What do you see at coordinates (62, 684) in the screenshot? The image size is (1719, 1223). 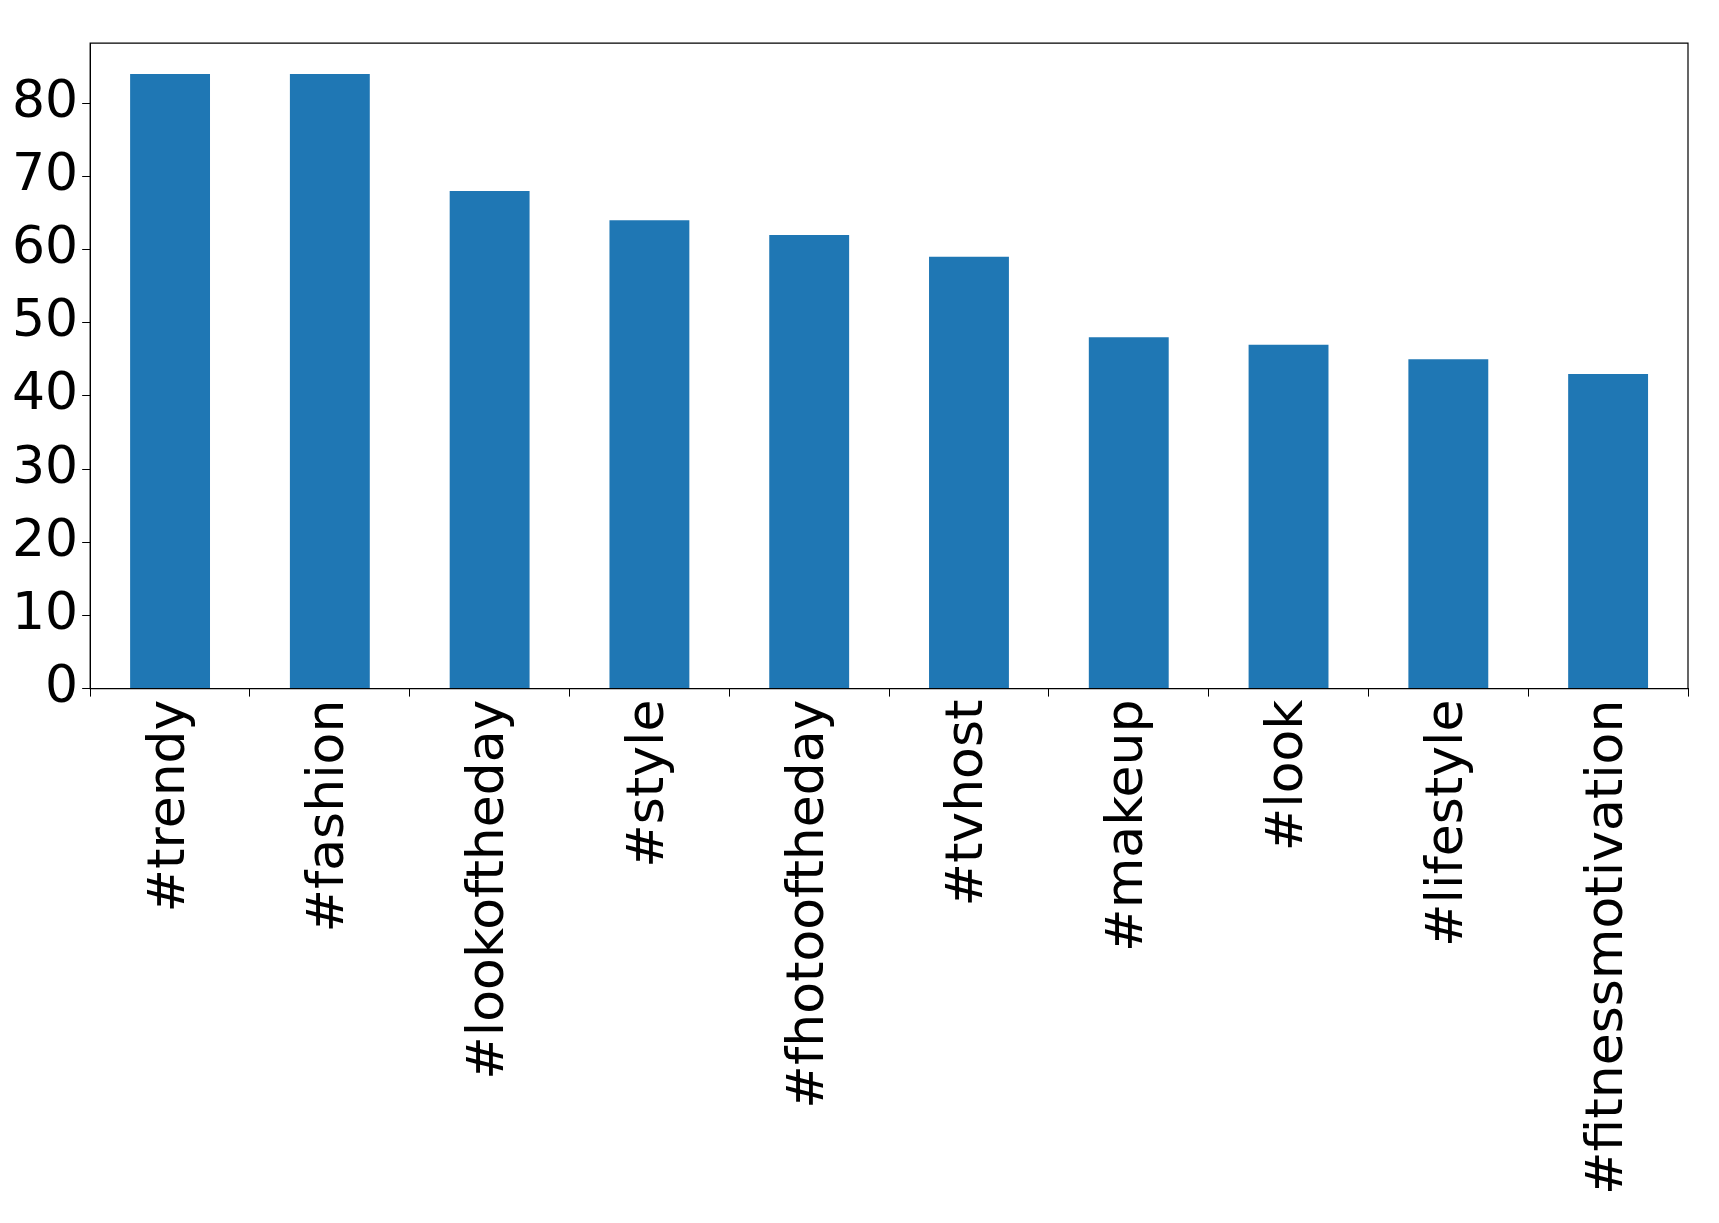 I see `y-tick-label: 0` at bounding box center [62, 684].